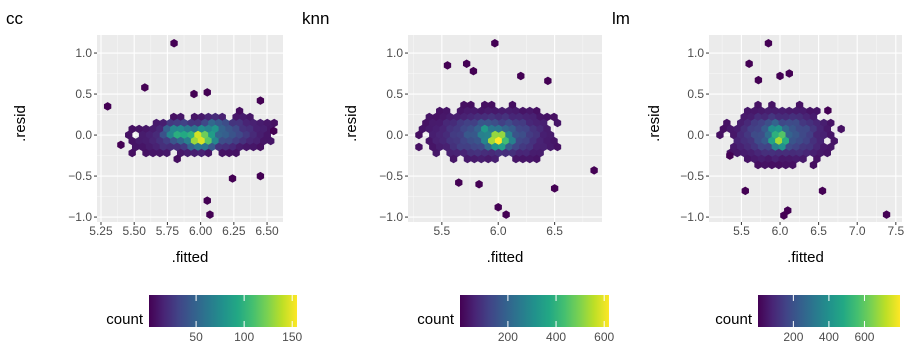 The height and width of the screenshot is (351, 907). What do you see at coordinates (534, 311) in the screenshot?
I see `colorbar` at bounding box center [534, 311].